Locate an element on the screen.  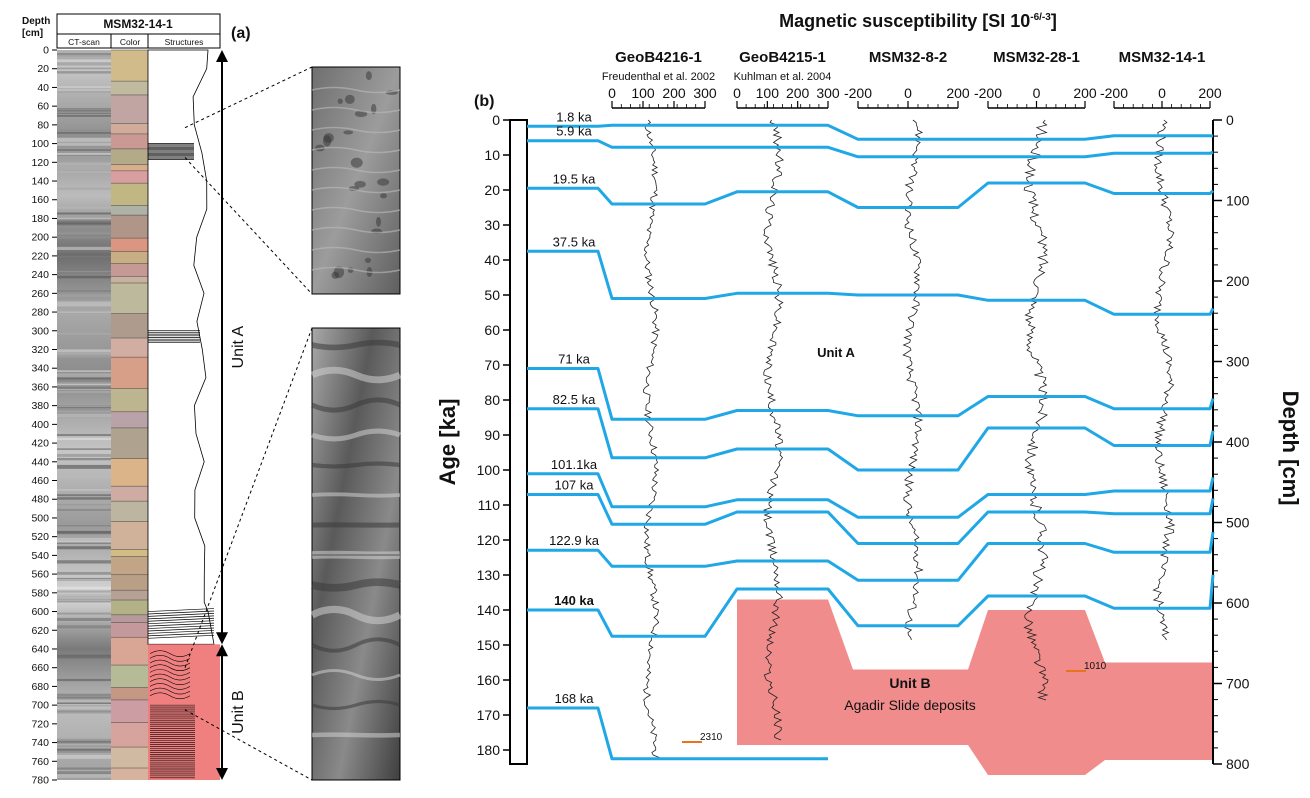
column-header-box is located at coordinates (138, 41).